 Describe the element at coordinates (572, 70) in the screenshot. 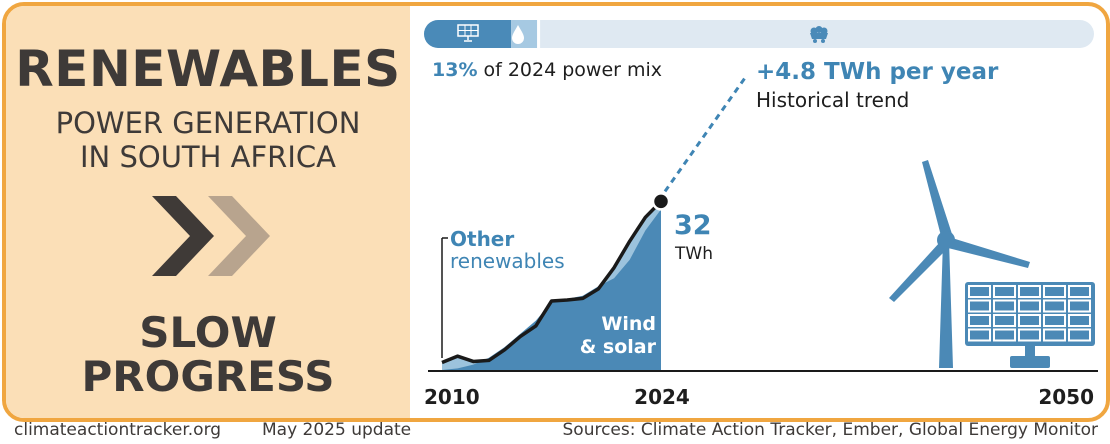

I see `mix-share-text: of 2024 power mix` at that location.